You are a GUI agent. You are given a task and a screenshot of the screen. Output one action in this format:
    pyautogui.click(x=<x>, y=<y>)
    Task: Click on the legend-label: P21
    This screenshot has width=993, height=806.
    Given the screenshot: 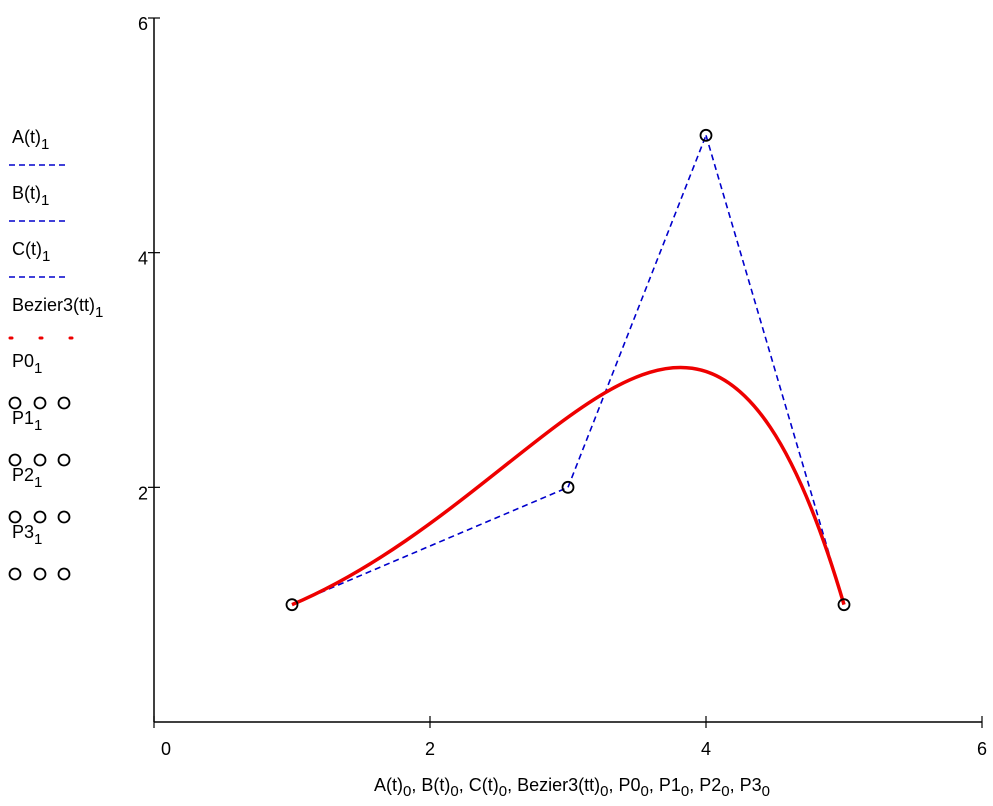 What is the action you would take?
    pyautogui.click(x=27, y=478)
    